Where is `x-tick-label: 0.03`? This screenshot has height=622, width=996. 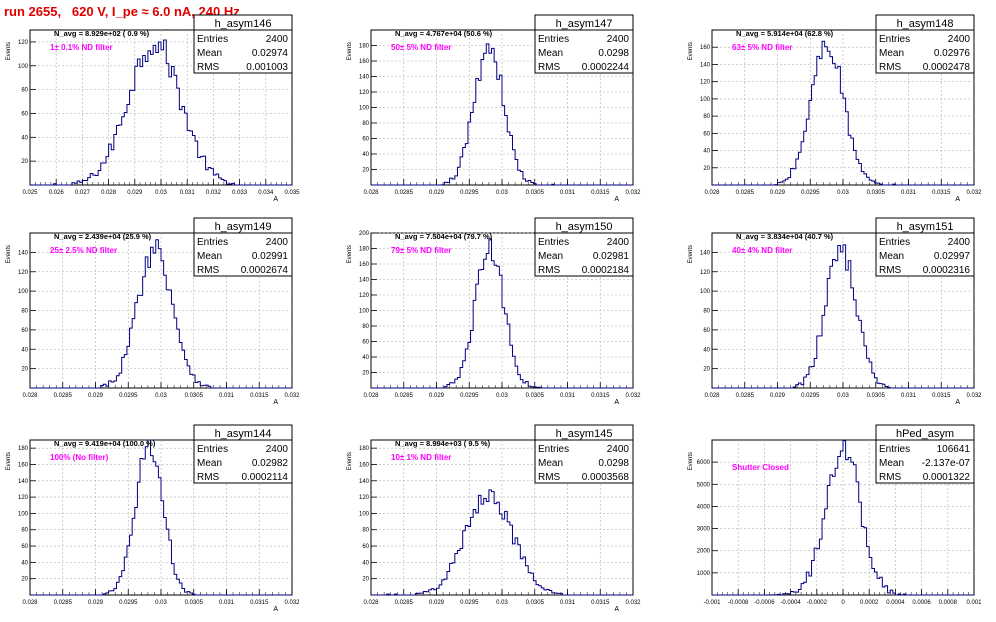
x-tick-label: 0.03 is located at coordinates (502, 396).